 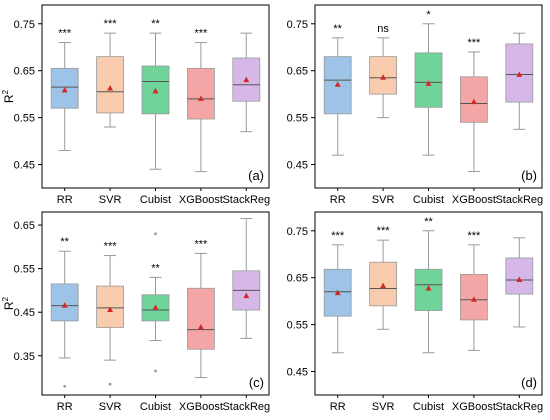 I want to click on significance-label: *, so click(x=428, y=15).